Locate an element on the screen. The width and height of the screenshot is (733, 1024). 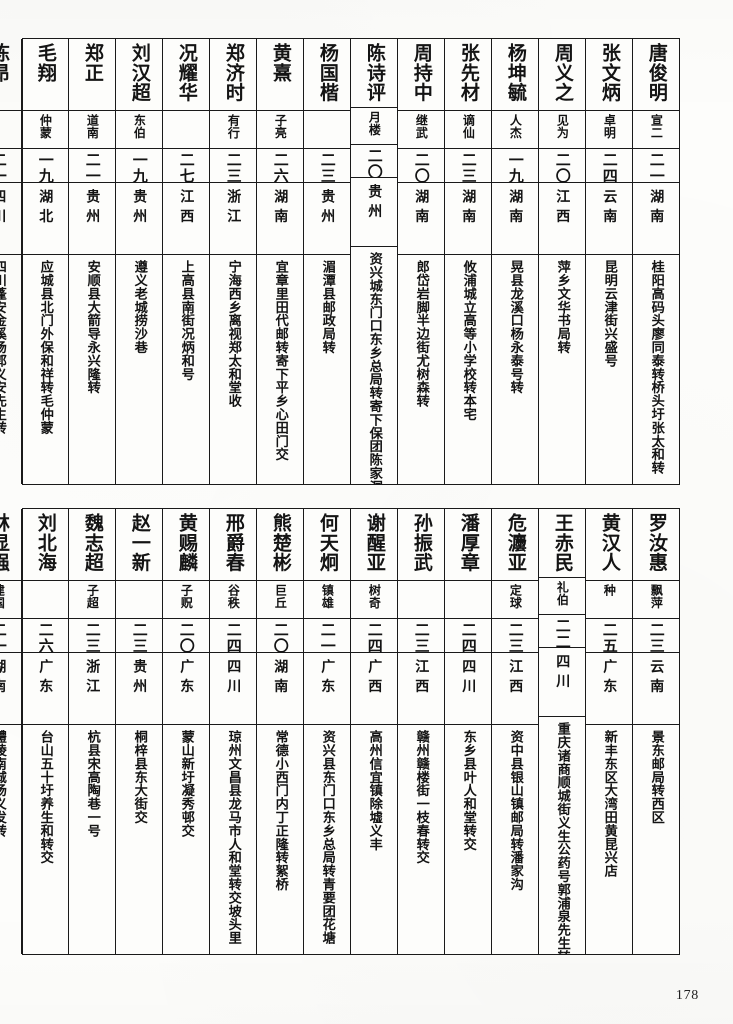
alias-text: 镇雄 is located at coordinates (327, 596).